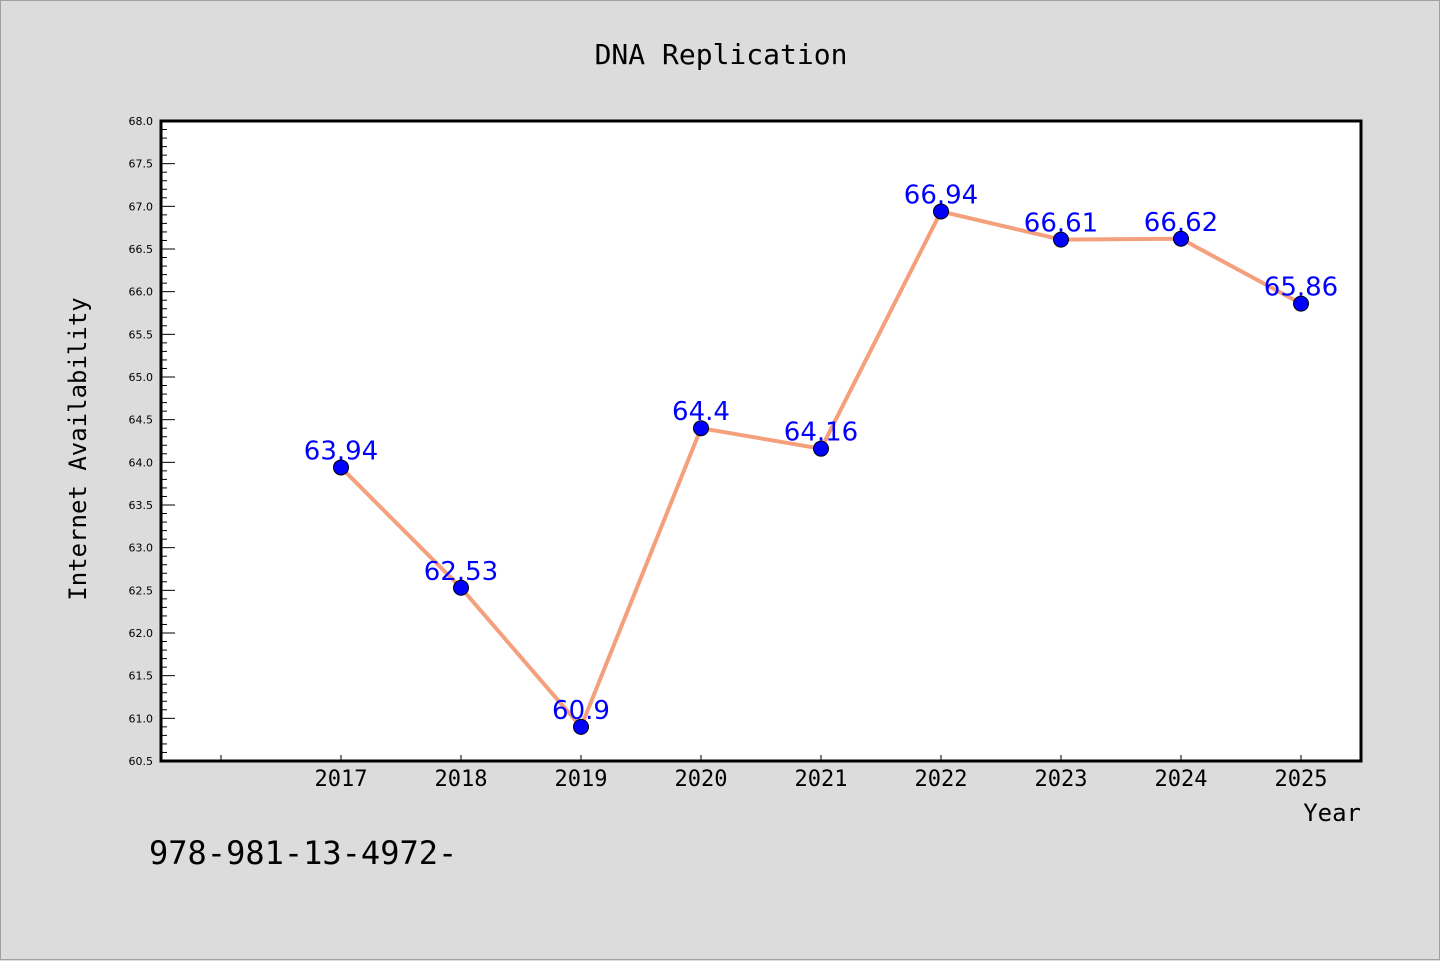 The width and height of the screenshot is (1440, 961). What do you see at coordinates (141, 505) in the screenshot?
I see `y-tick-label: 63.5` at bounding box center [141, 505].